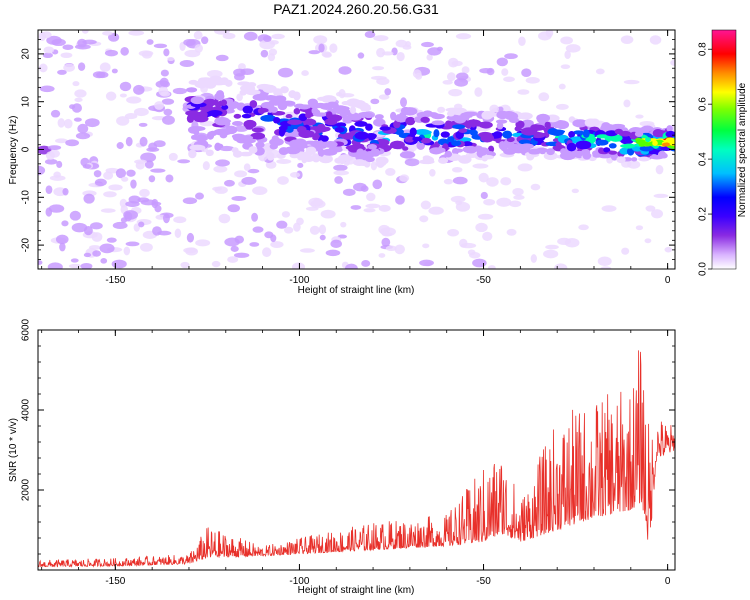 Image resolution: width=750 pixels, height=600 pixels. Describe the element at coordinates (668, 280) in the screenshot. I see `heatmap-x-tick-label: 0` at that location.